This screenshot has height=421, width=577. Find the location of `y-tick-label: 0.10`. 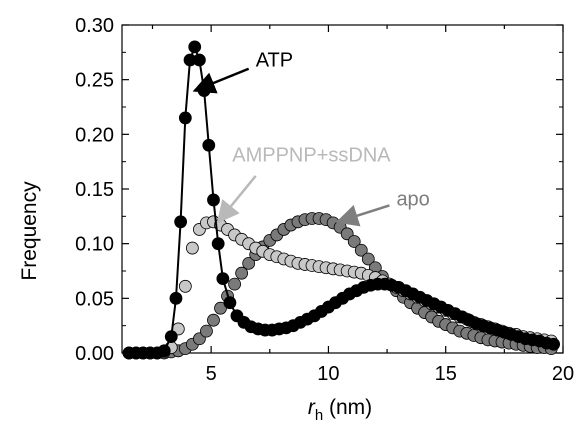

y-tick-label: 0.10 is located at coordinates (94, 245).